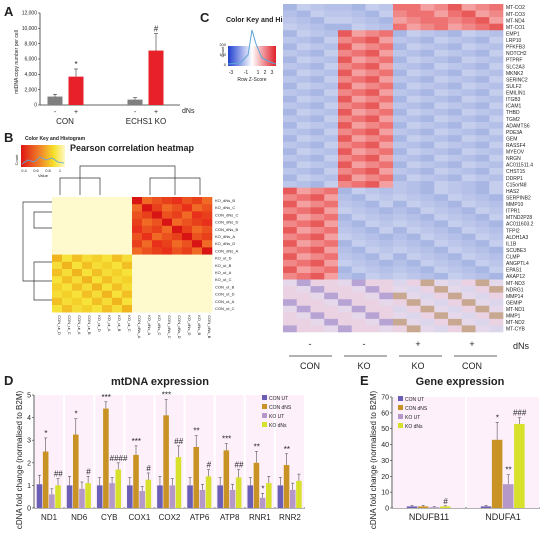 The width and height of the screenshot is (550, 539). I want to click on panel-d-category-label: ATP6, so click(200, 517).